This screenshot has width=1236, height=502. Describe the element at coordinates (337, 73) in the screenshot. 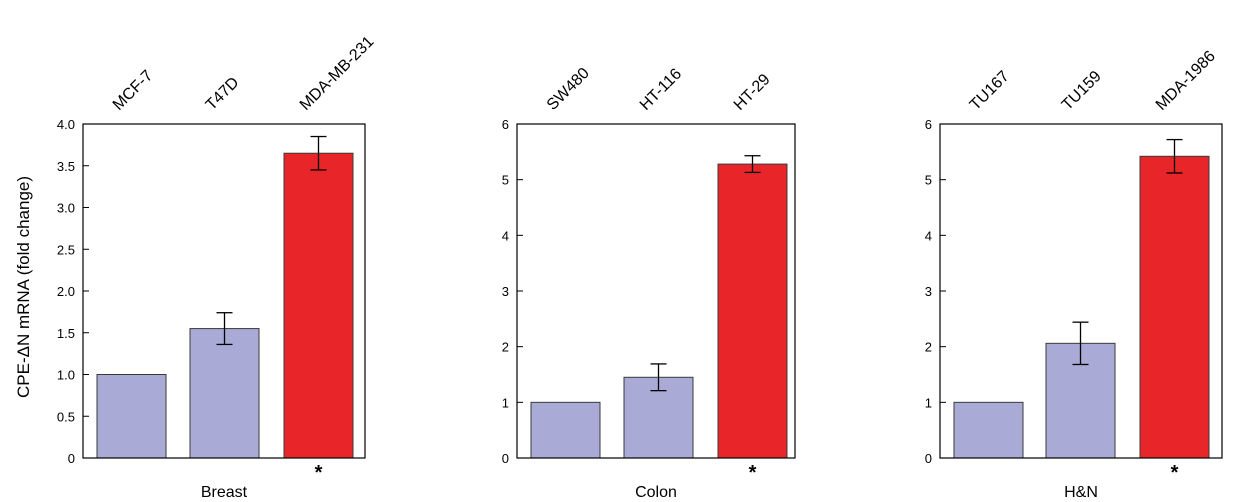

I see `category-label: MDA-MB-231` at that location.